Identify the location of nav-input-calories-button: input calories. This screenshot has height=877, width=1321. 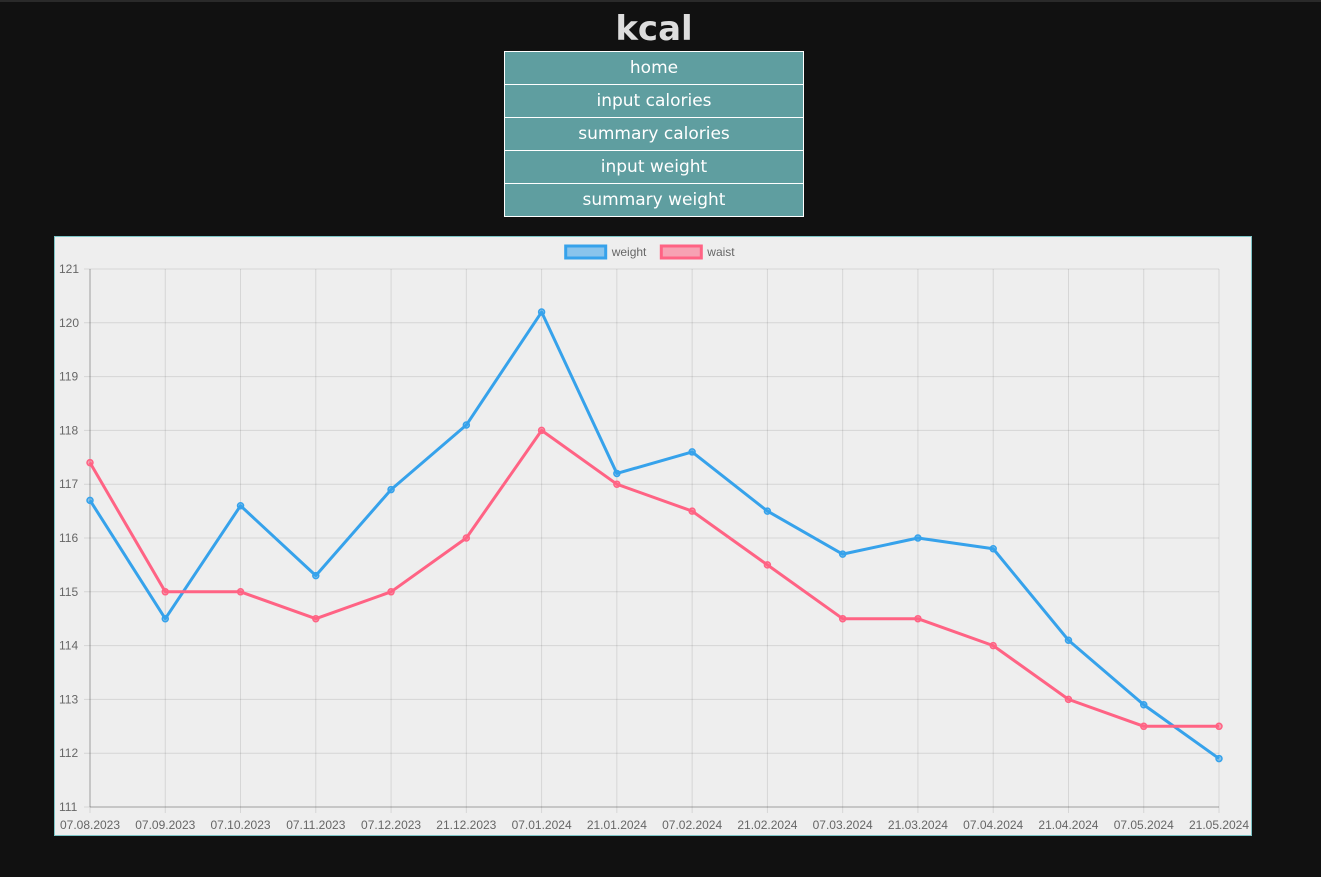
(654, 101).